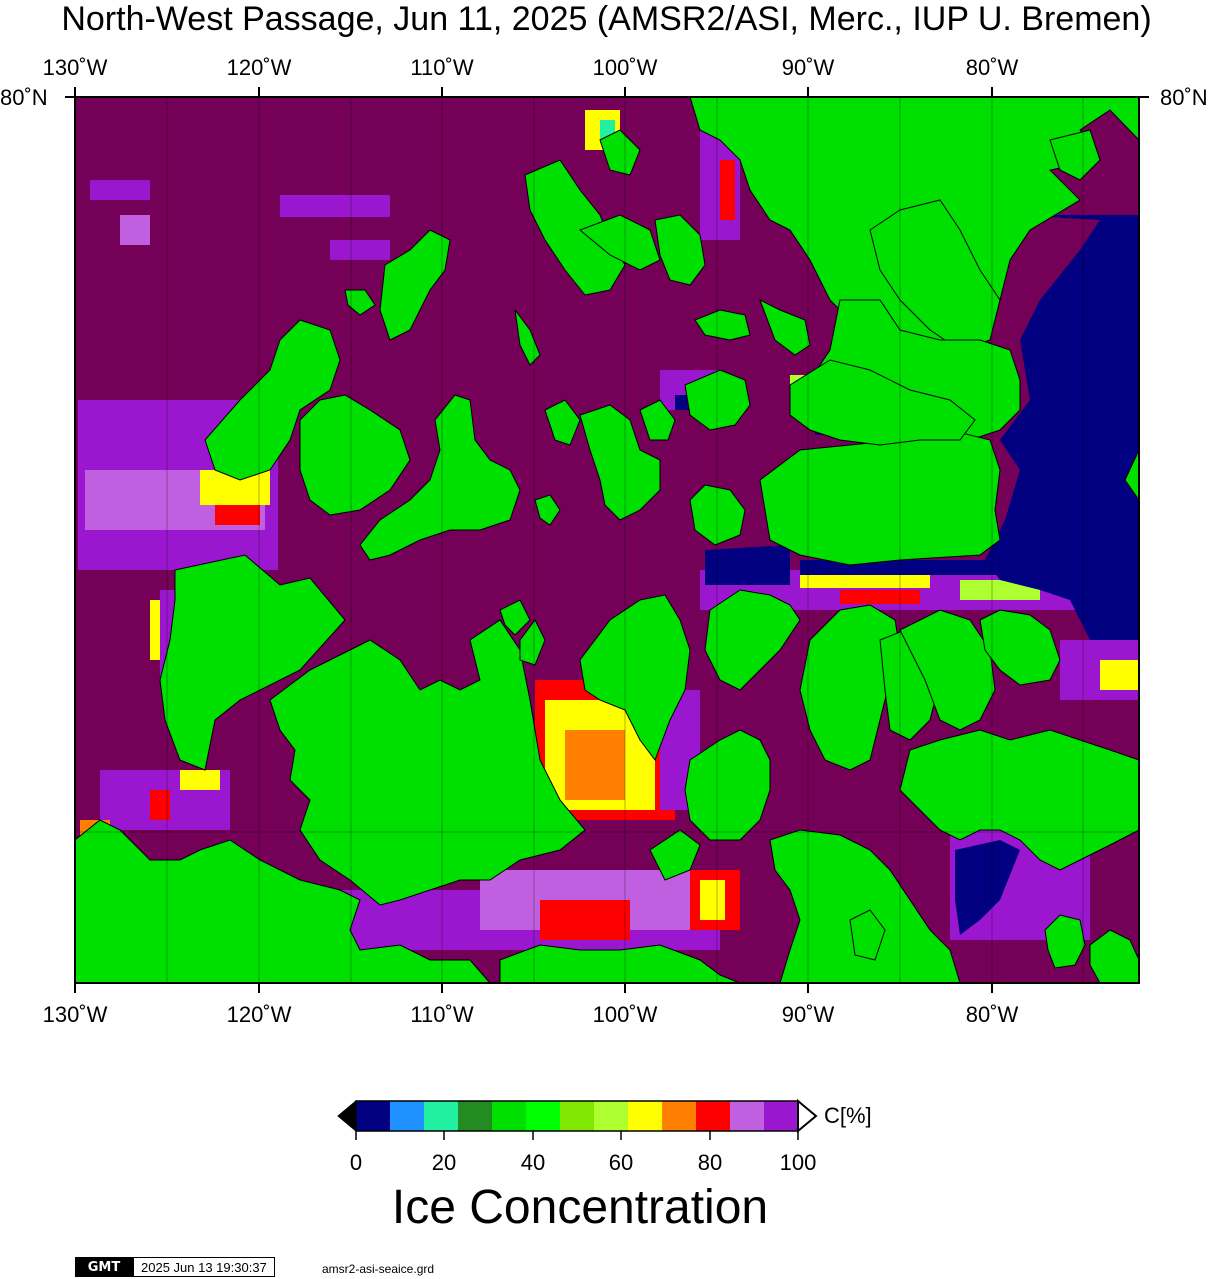  I want to click on lon-tick-bottom-130w: 130˚W, so click(75, 1014).